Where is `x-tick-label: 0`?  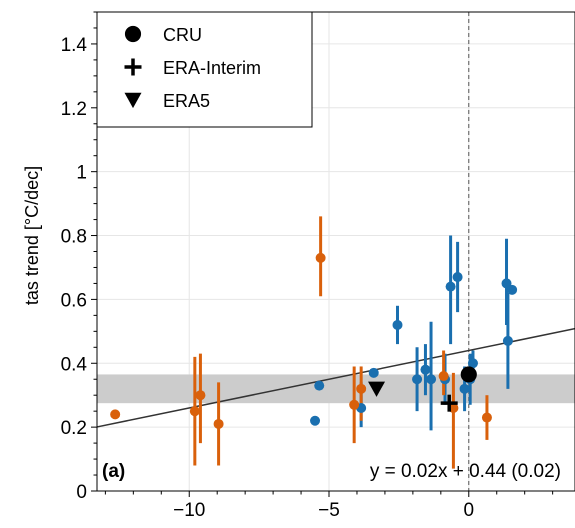
x-tick-label: 0 is located at coordinates (468, 510).